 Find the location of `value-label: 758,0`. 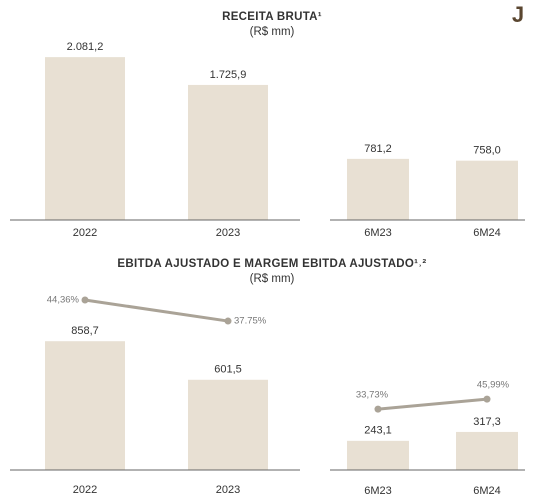

value-label: 758,0 is located at coordinates (487, 151).